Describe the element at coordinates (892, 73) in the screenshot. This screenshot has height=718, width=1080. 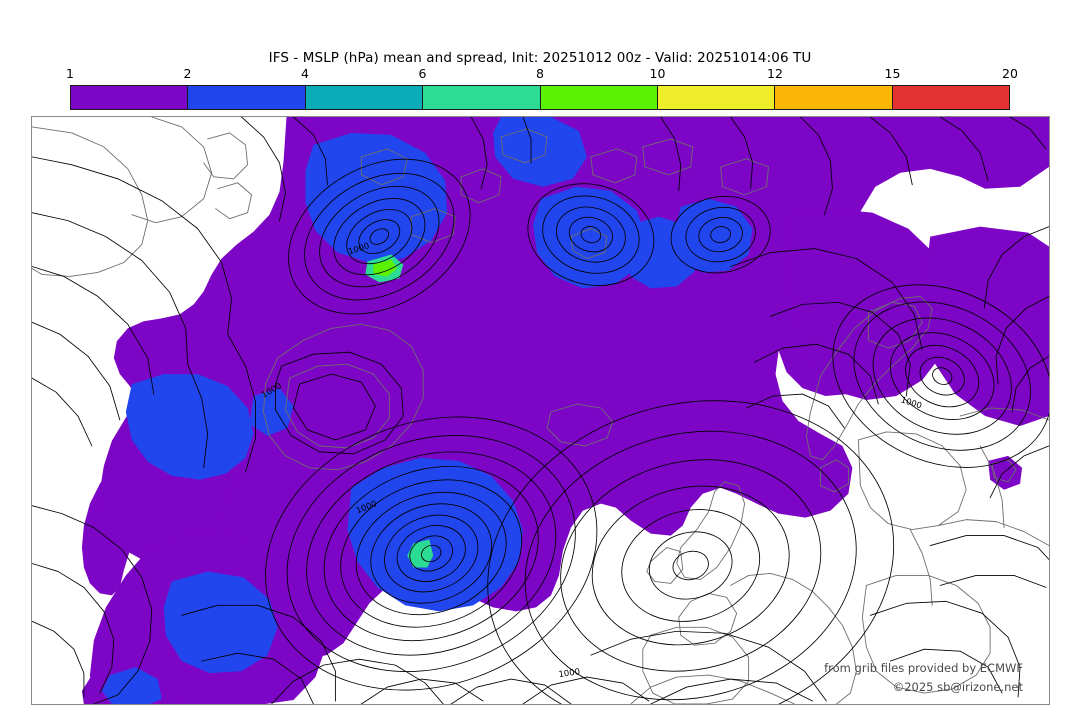
I see `colorbar-tick-15: 15` at that location.